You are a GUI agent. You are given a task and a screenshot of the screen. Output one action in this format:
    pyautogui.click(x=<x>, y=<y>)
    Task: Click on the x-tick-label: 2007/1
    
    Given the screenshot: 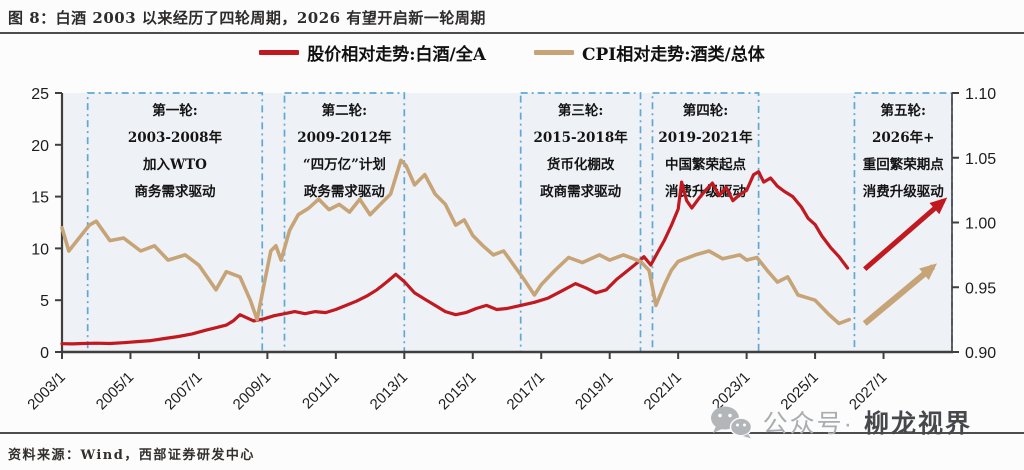 What is the action you would take?
    pyautogui.click(x=183, y=391)
    